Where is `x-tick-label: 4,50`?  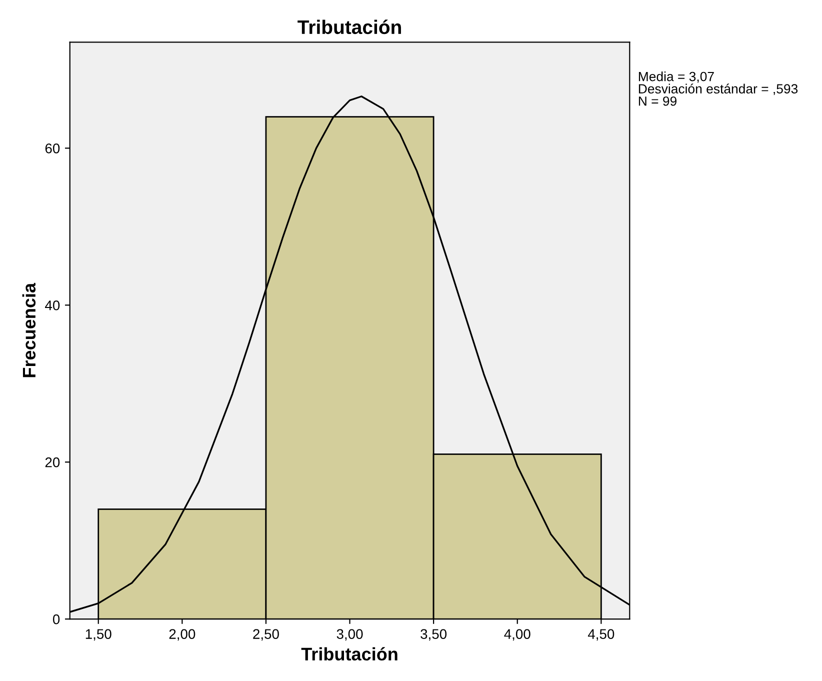 x-tick-label: 4,50 is located at coordinates (601, 635).